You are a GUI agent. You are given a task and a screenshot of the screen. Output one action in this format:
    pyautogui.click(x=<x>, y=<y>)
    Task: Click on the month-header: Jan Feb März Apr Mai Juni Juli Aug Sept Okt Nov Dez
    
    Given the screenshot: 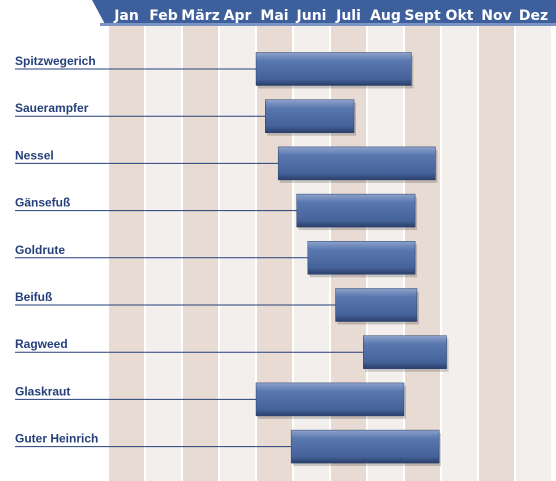 What is the action you would take?
    pyautogui.click(x=324, y=13)
    